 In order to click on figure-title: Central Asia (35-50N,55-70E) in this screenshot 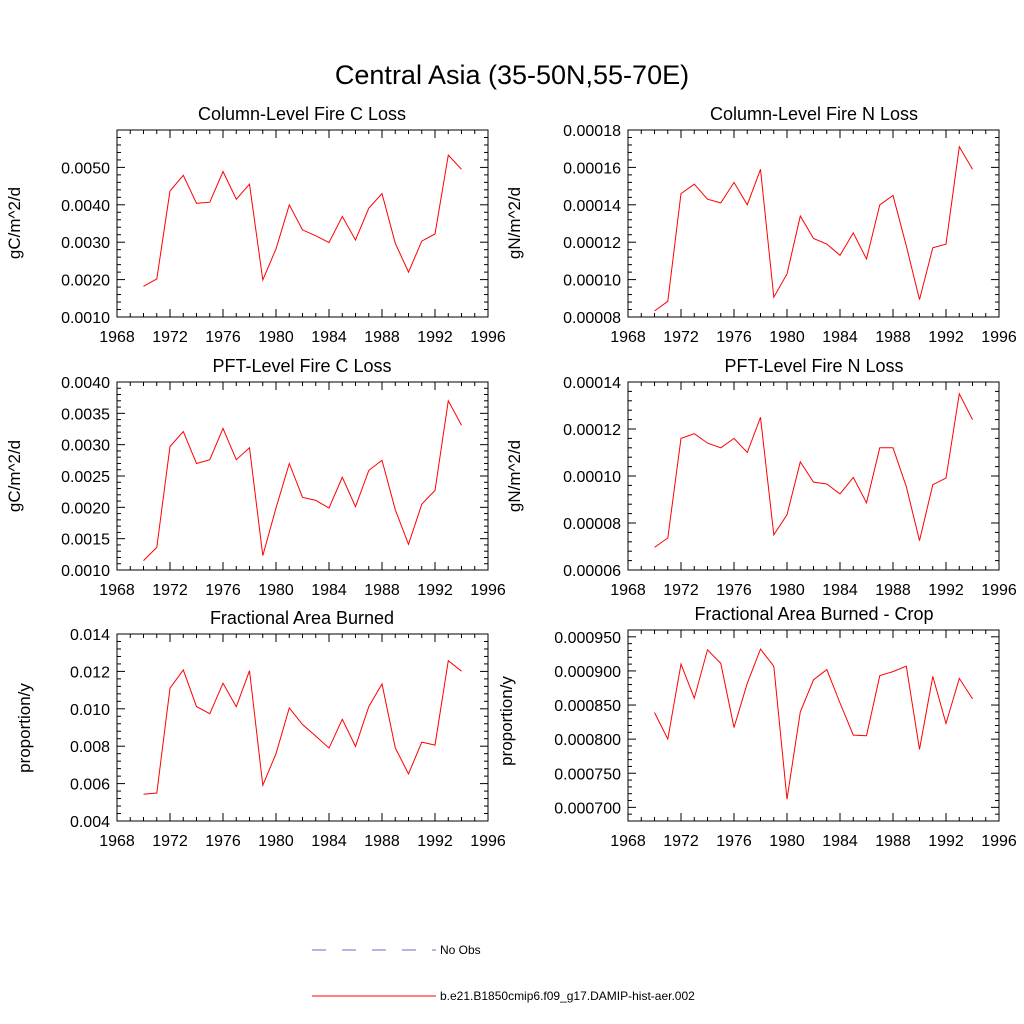, I will do `click(512, 75)`.